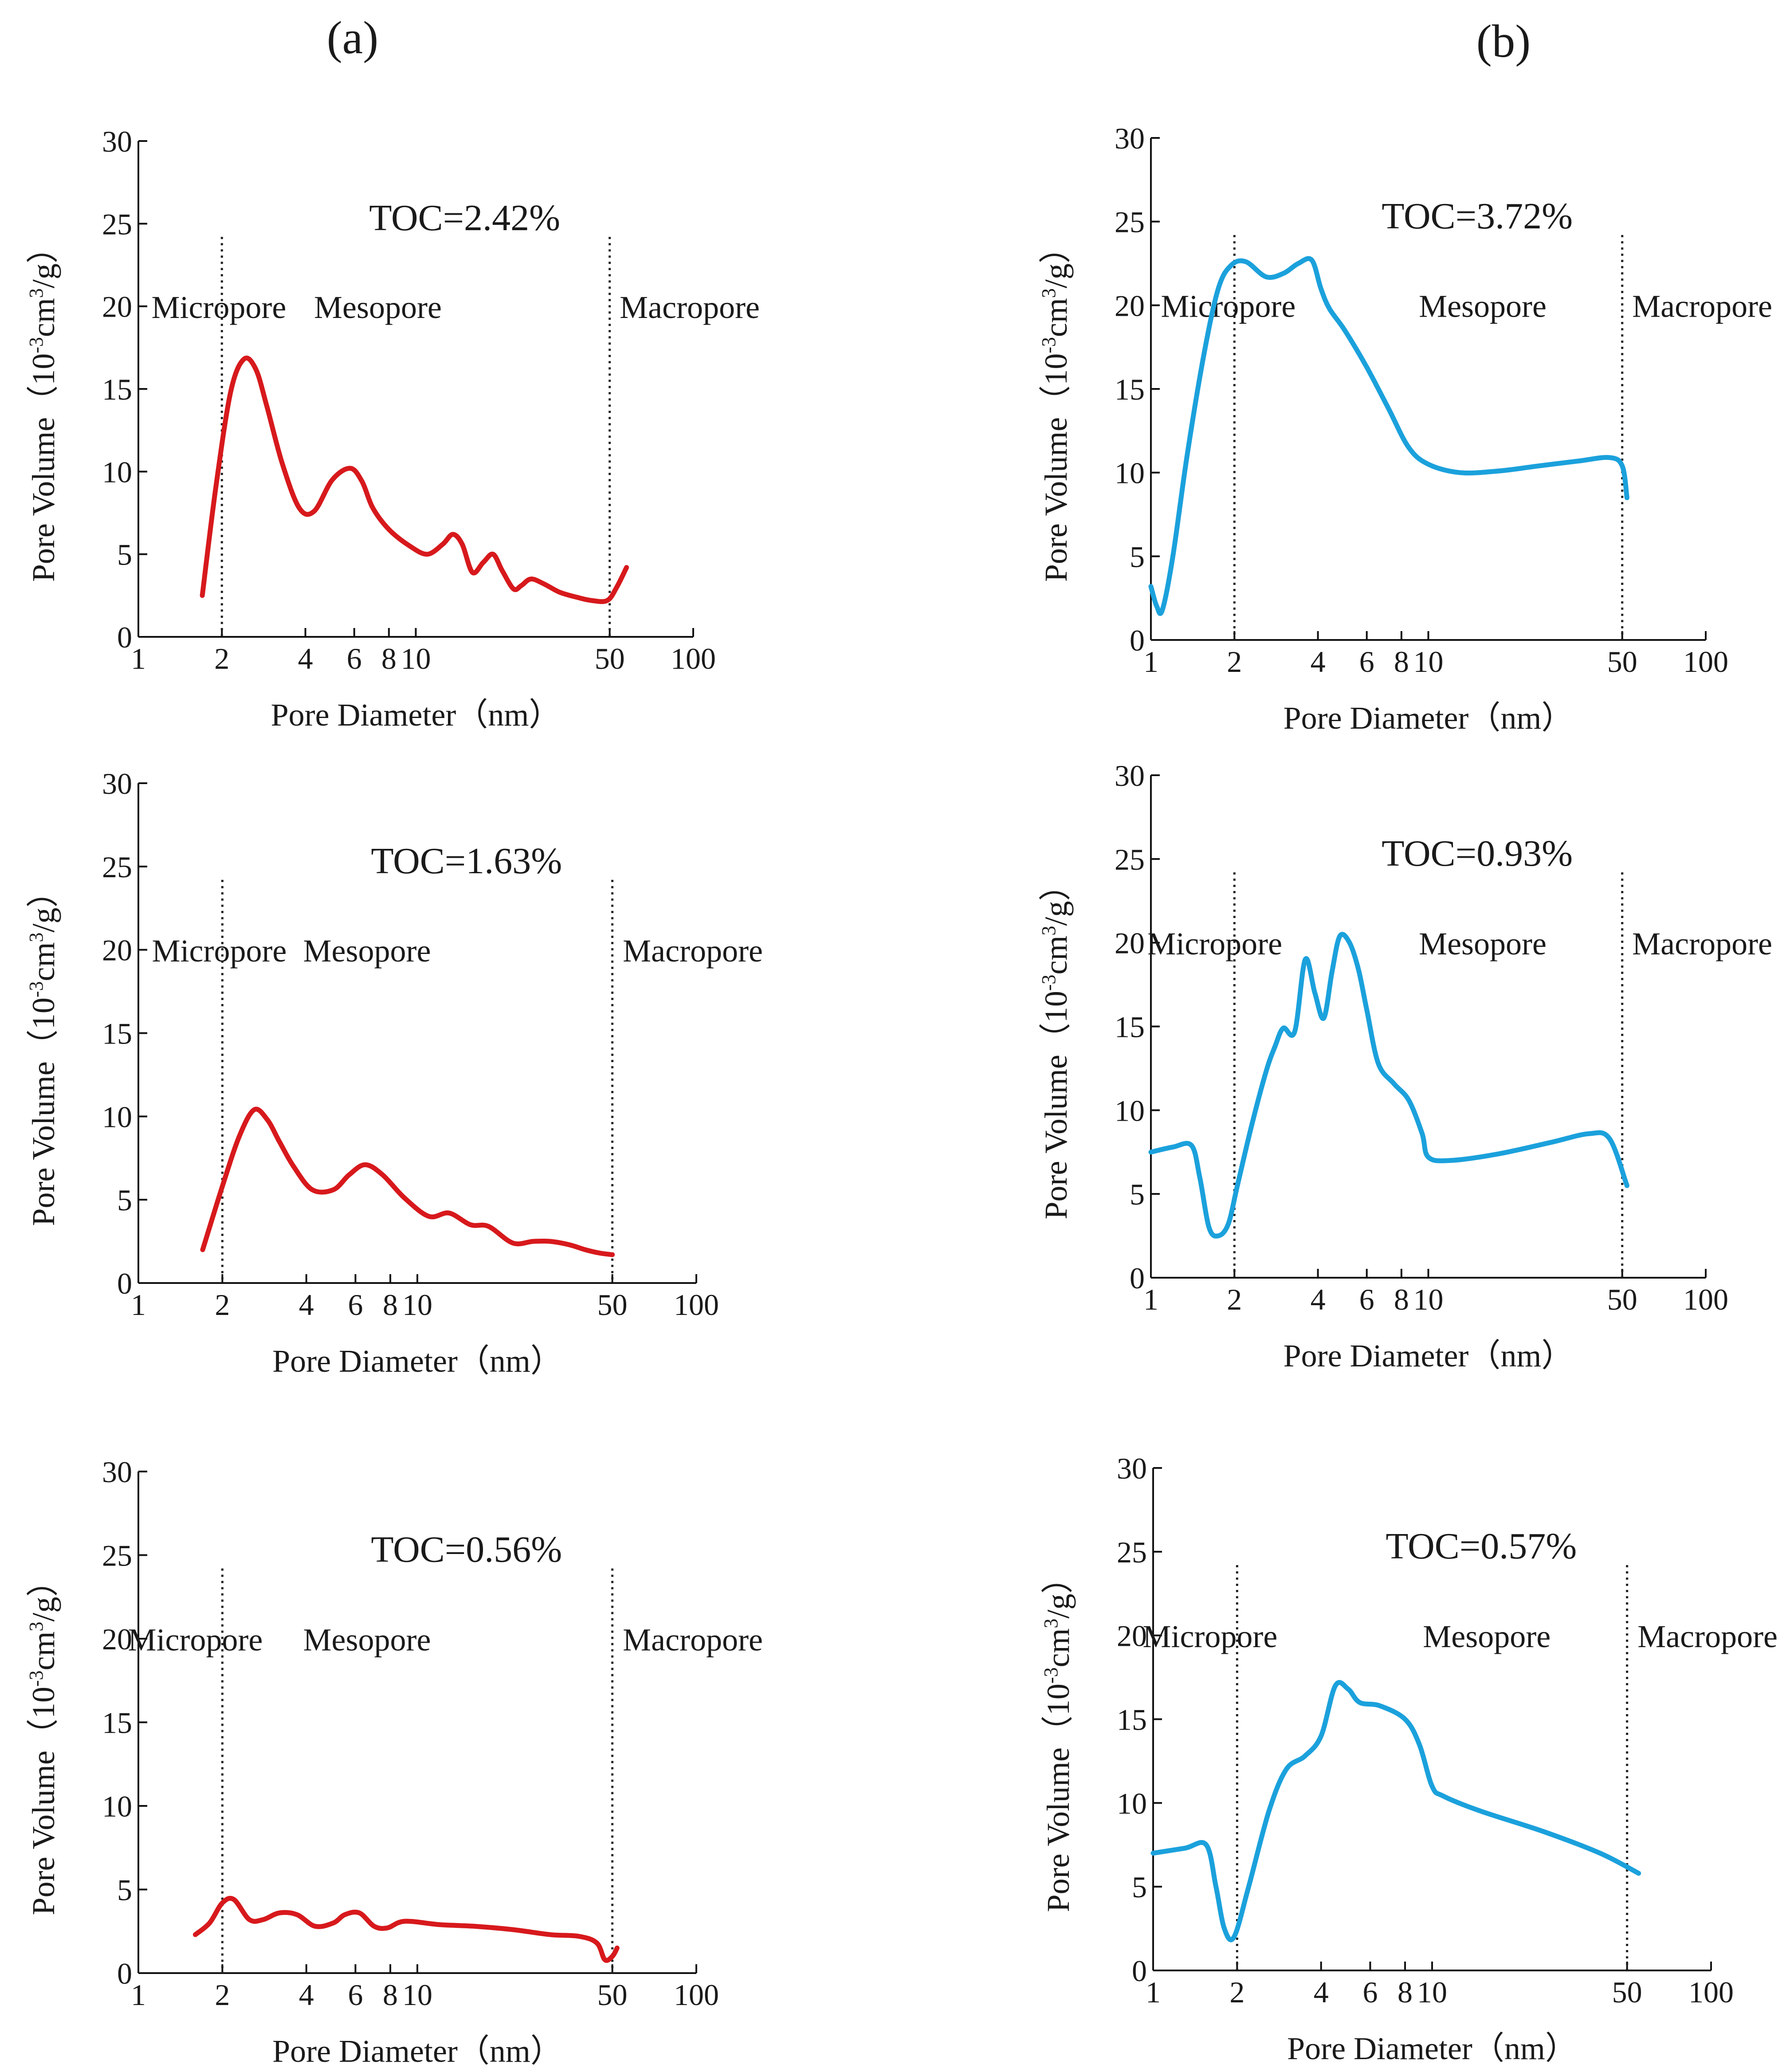  I want to click on x-tick-label: 1, so click(138, 1305).